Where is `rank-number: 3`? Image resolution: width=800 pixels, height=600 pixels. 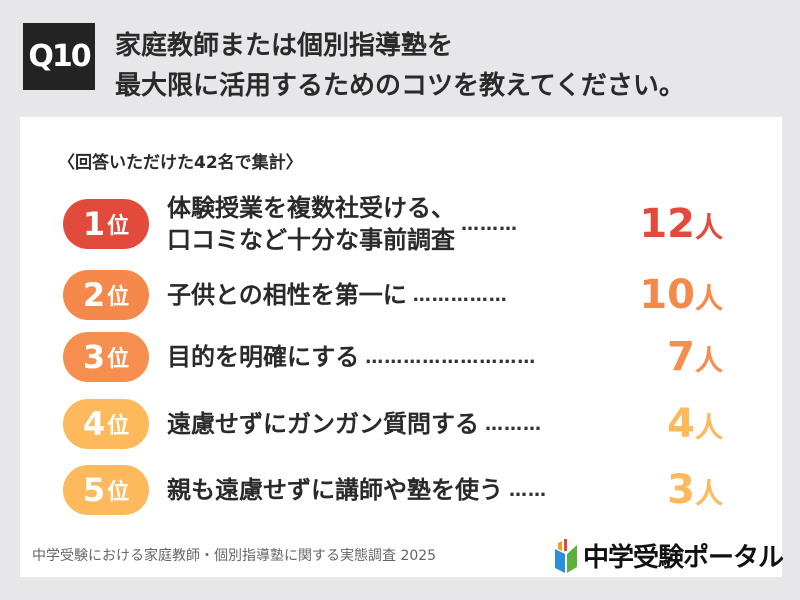
rank-number: 3 is located at coordinates (94, 357).